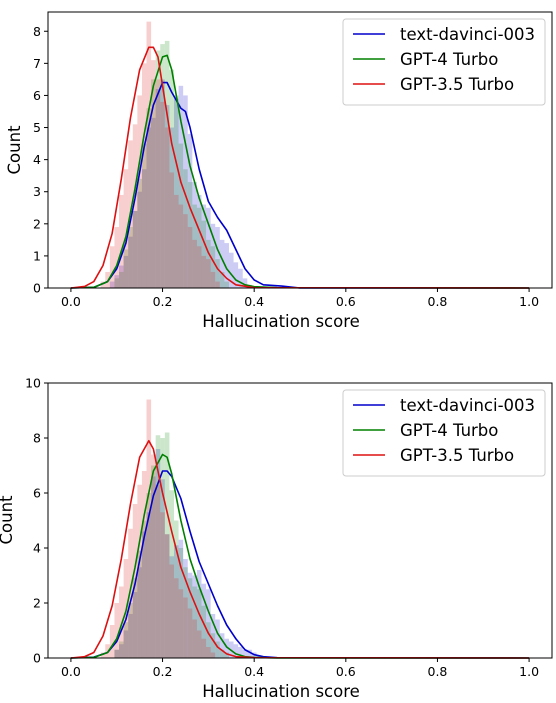  I want to click on x-tick-label: 0.4, so click(254, 671).